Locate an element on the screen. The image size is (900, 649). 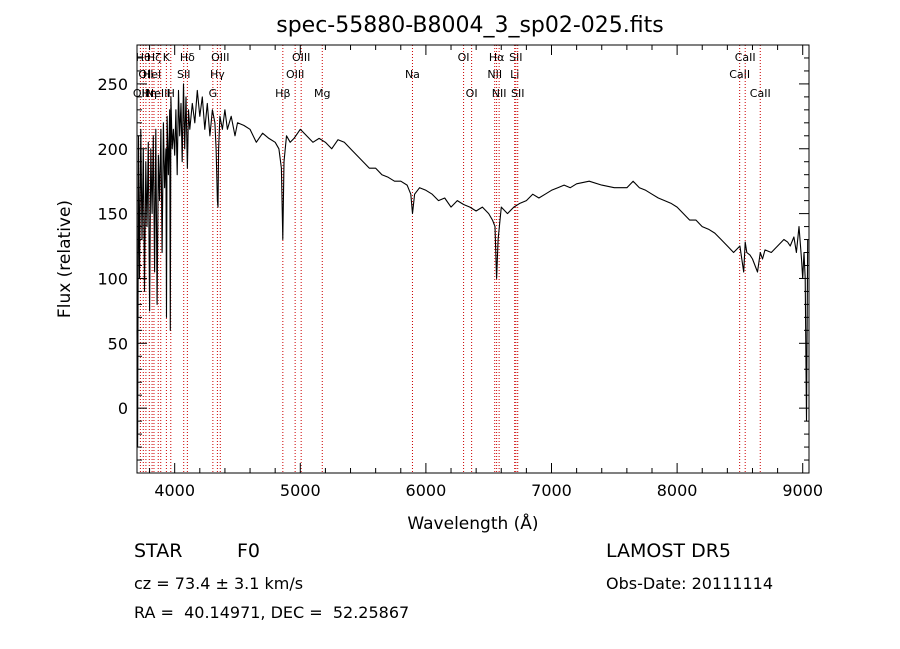
line-marker-label: Na is located at coordinates (412, 74).